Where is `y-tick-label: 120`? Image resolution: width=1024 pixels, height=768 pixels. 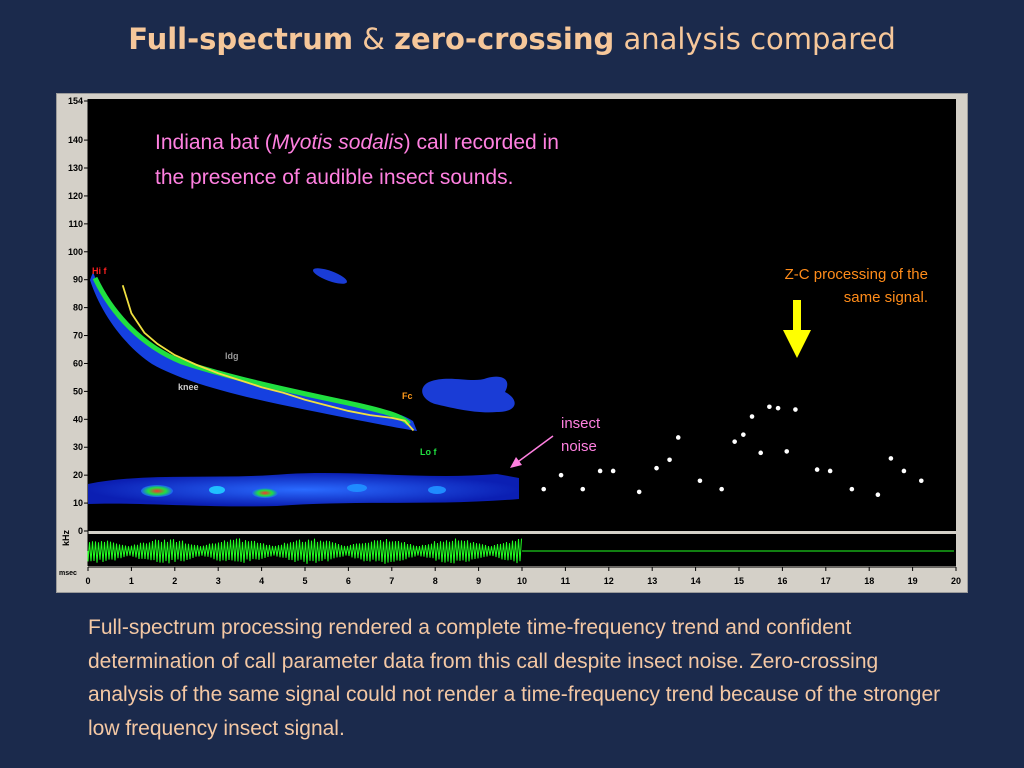
y-tick-label: 120 is located at coordinates (75, 196).